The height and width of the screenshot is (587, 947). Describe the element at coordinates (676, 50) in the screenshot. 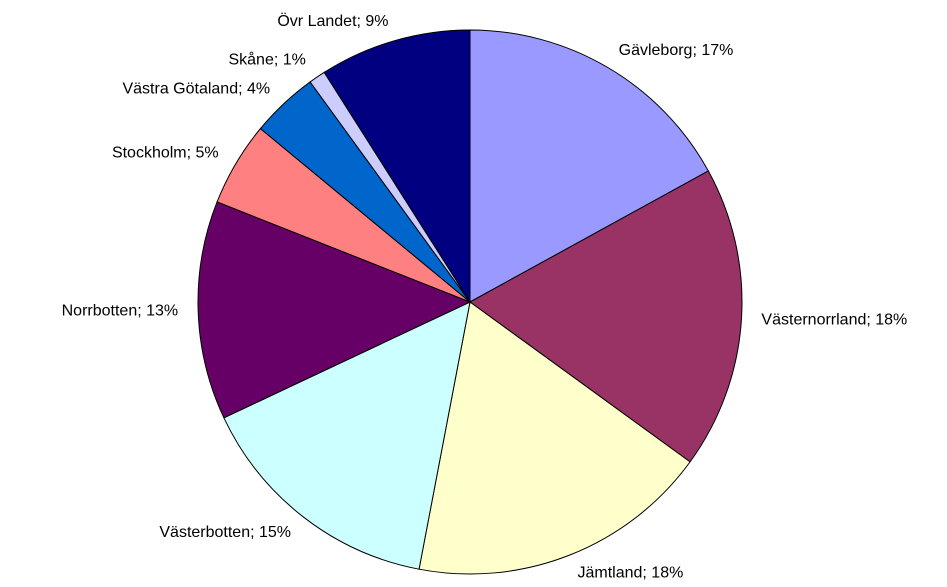

I see `slice-label: Gävleborg; 17%` at that location.